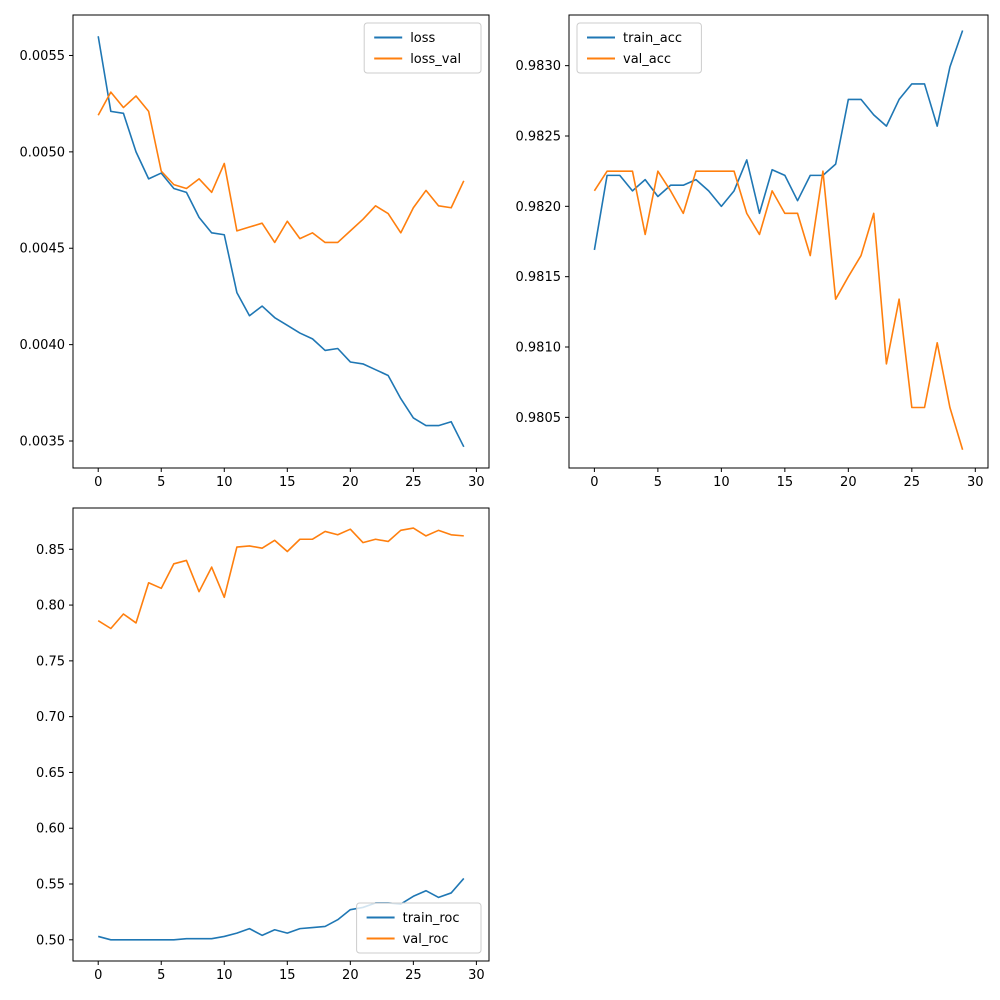  I want to click on loss-xtick-label: 25, so click(413, 482).